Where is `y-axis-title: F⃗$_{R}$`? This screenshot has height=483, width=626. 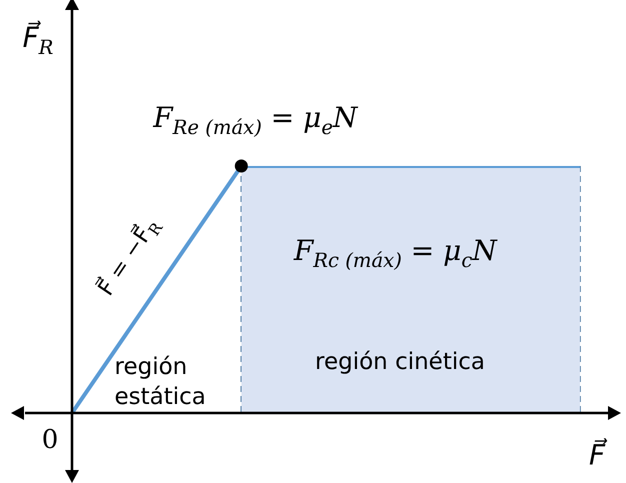
y-axis-title: F⃗$_{R}$ is located at coordinates (38, 40).